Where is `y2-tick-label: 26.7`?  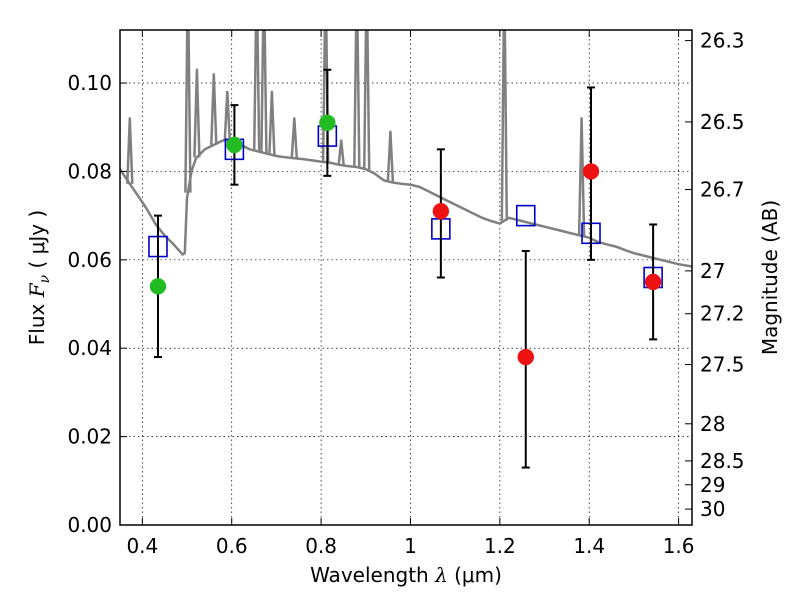
y2-tick-label: 26.7 is located at coordinates (722, 190).